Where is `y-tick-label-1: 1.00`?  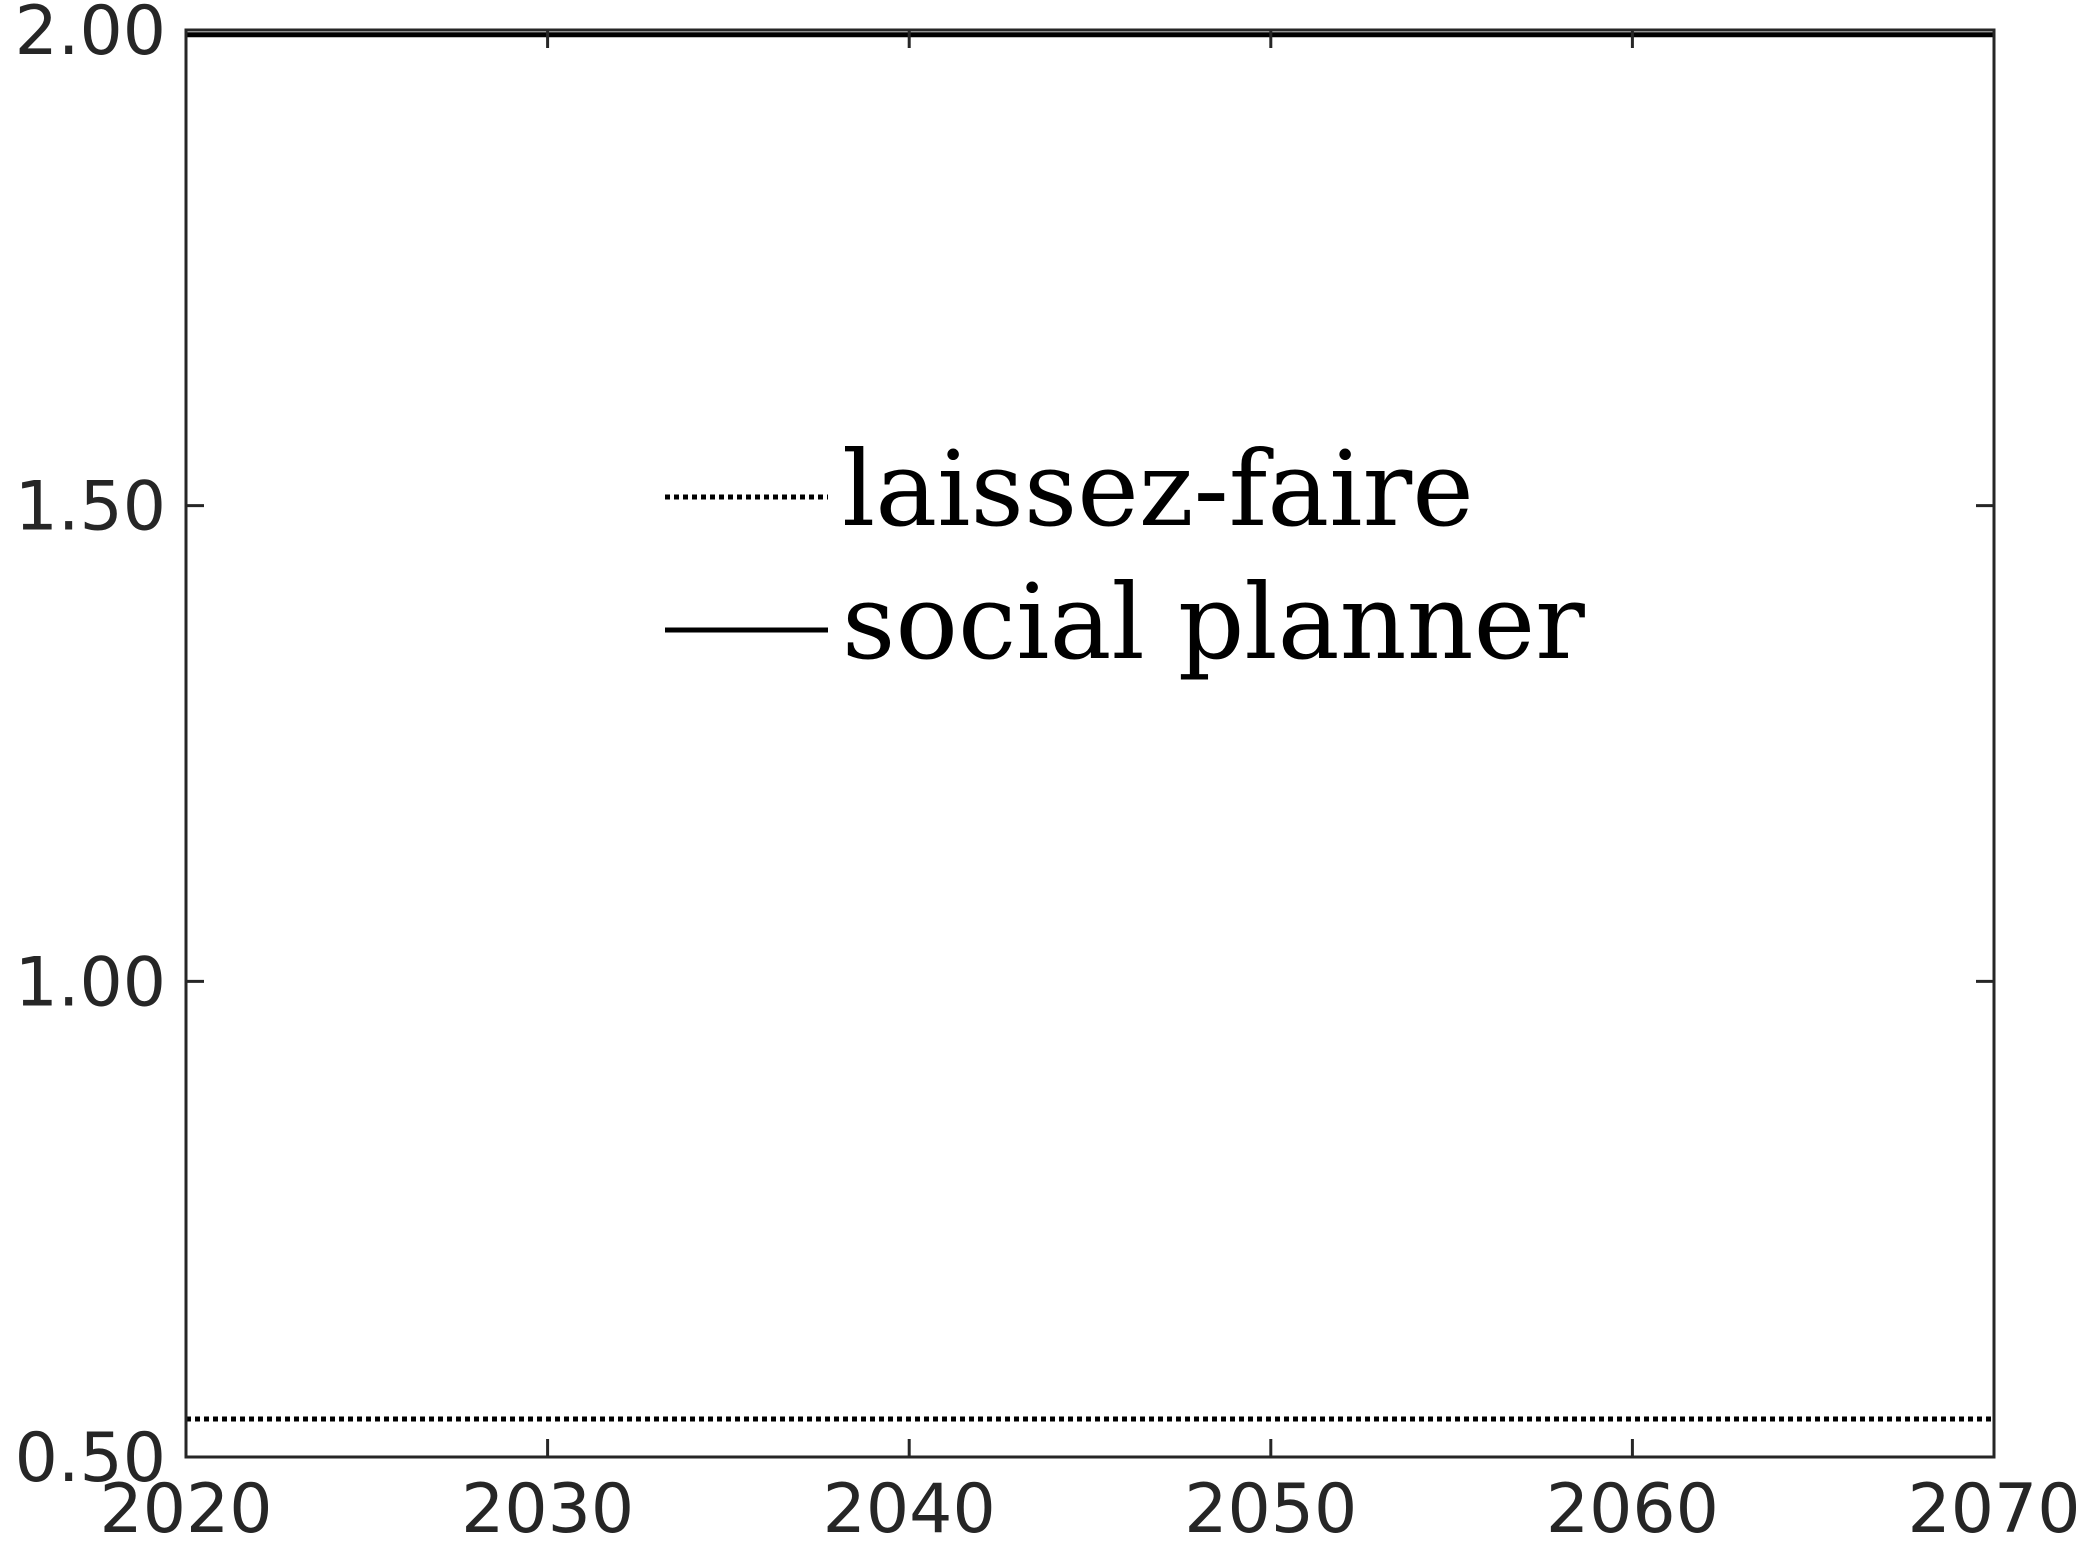
y-tick-label-1: 1.00 is located at coordinates (90, 982).